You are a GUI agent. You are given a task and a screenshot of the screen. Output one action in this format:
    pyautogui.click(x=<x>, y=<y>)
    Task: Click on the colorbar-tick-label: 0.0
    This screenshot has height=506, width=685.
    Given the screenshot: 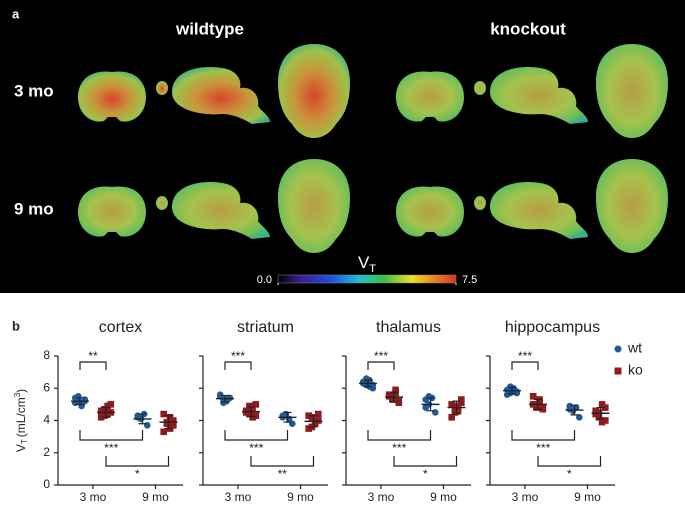 What is the action you would take?
    pyautogui.click(x=264, y=280)
    